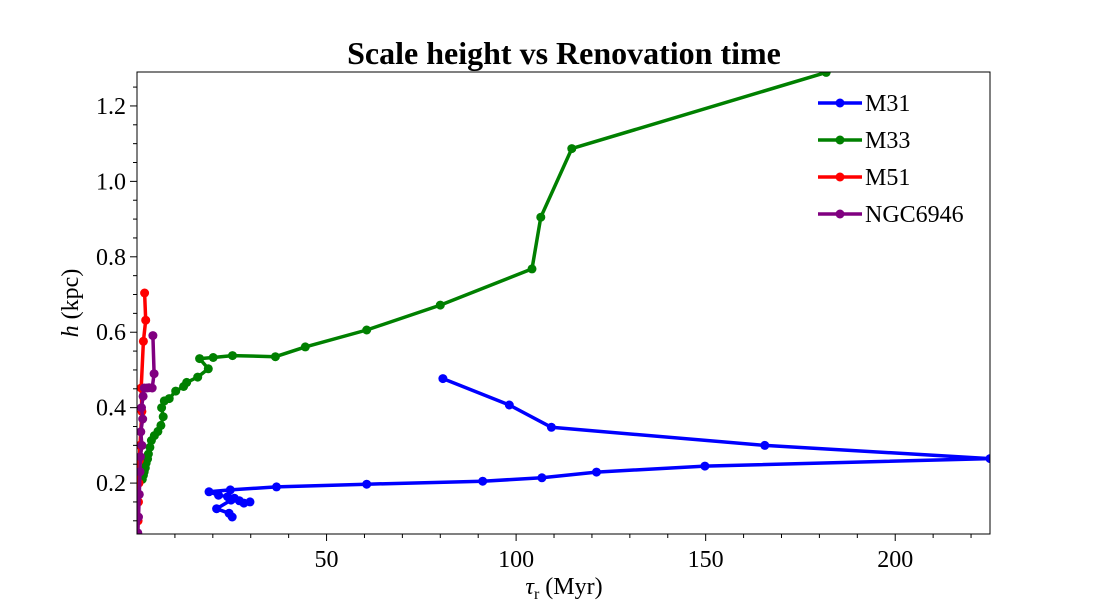 The width and height of the screenshot is (1100, 600). What do you see at coordinates (887, 141) in the screenshot?
I see `legend-label: M33` at bounding box center [887, 141].